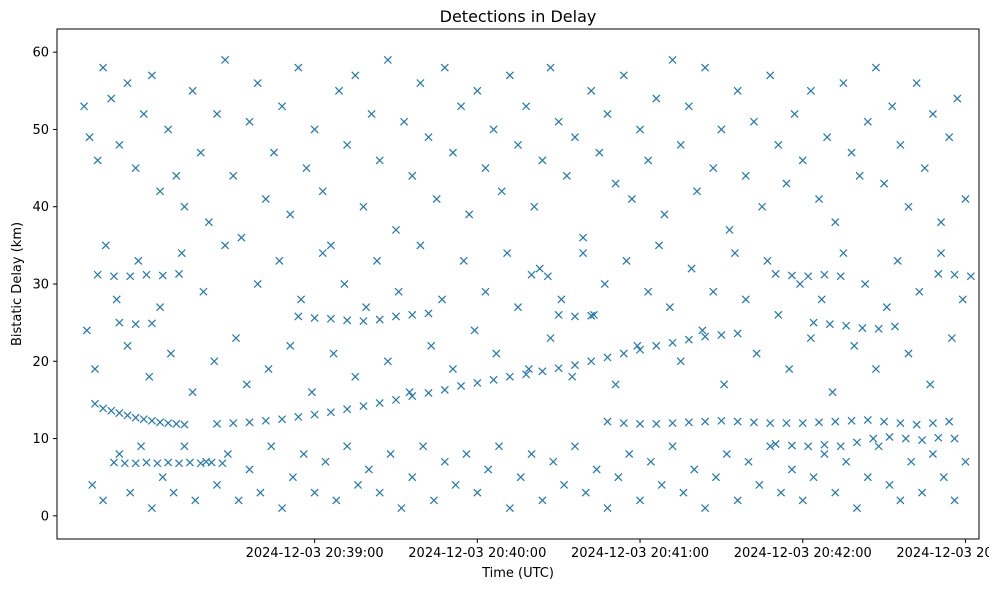 This screenshot has height=590, width=989. I want to click on data-point-track-1-early, so click(94, 403).